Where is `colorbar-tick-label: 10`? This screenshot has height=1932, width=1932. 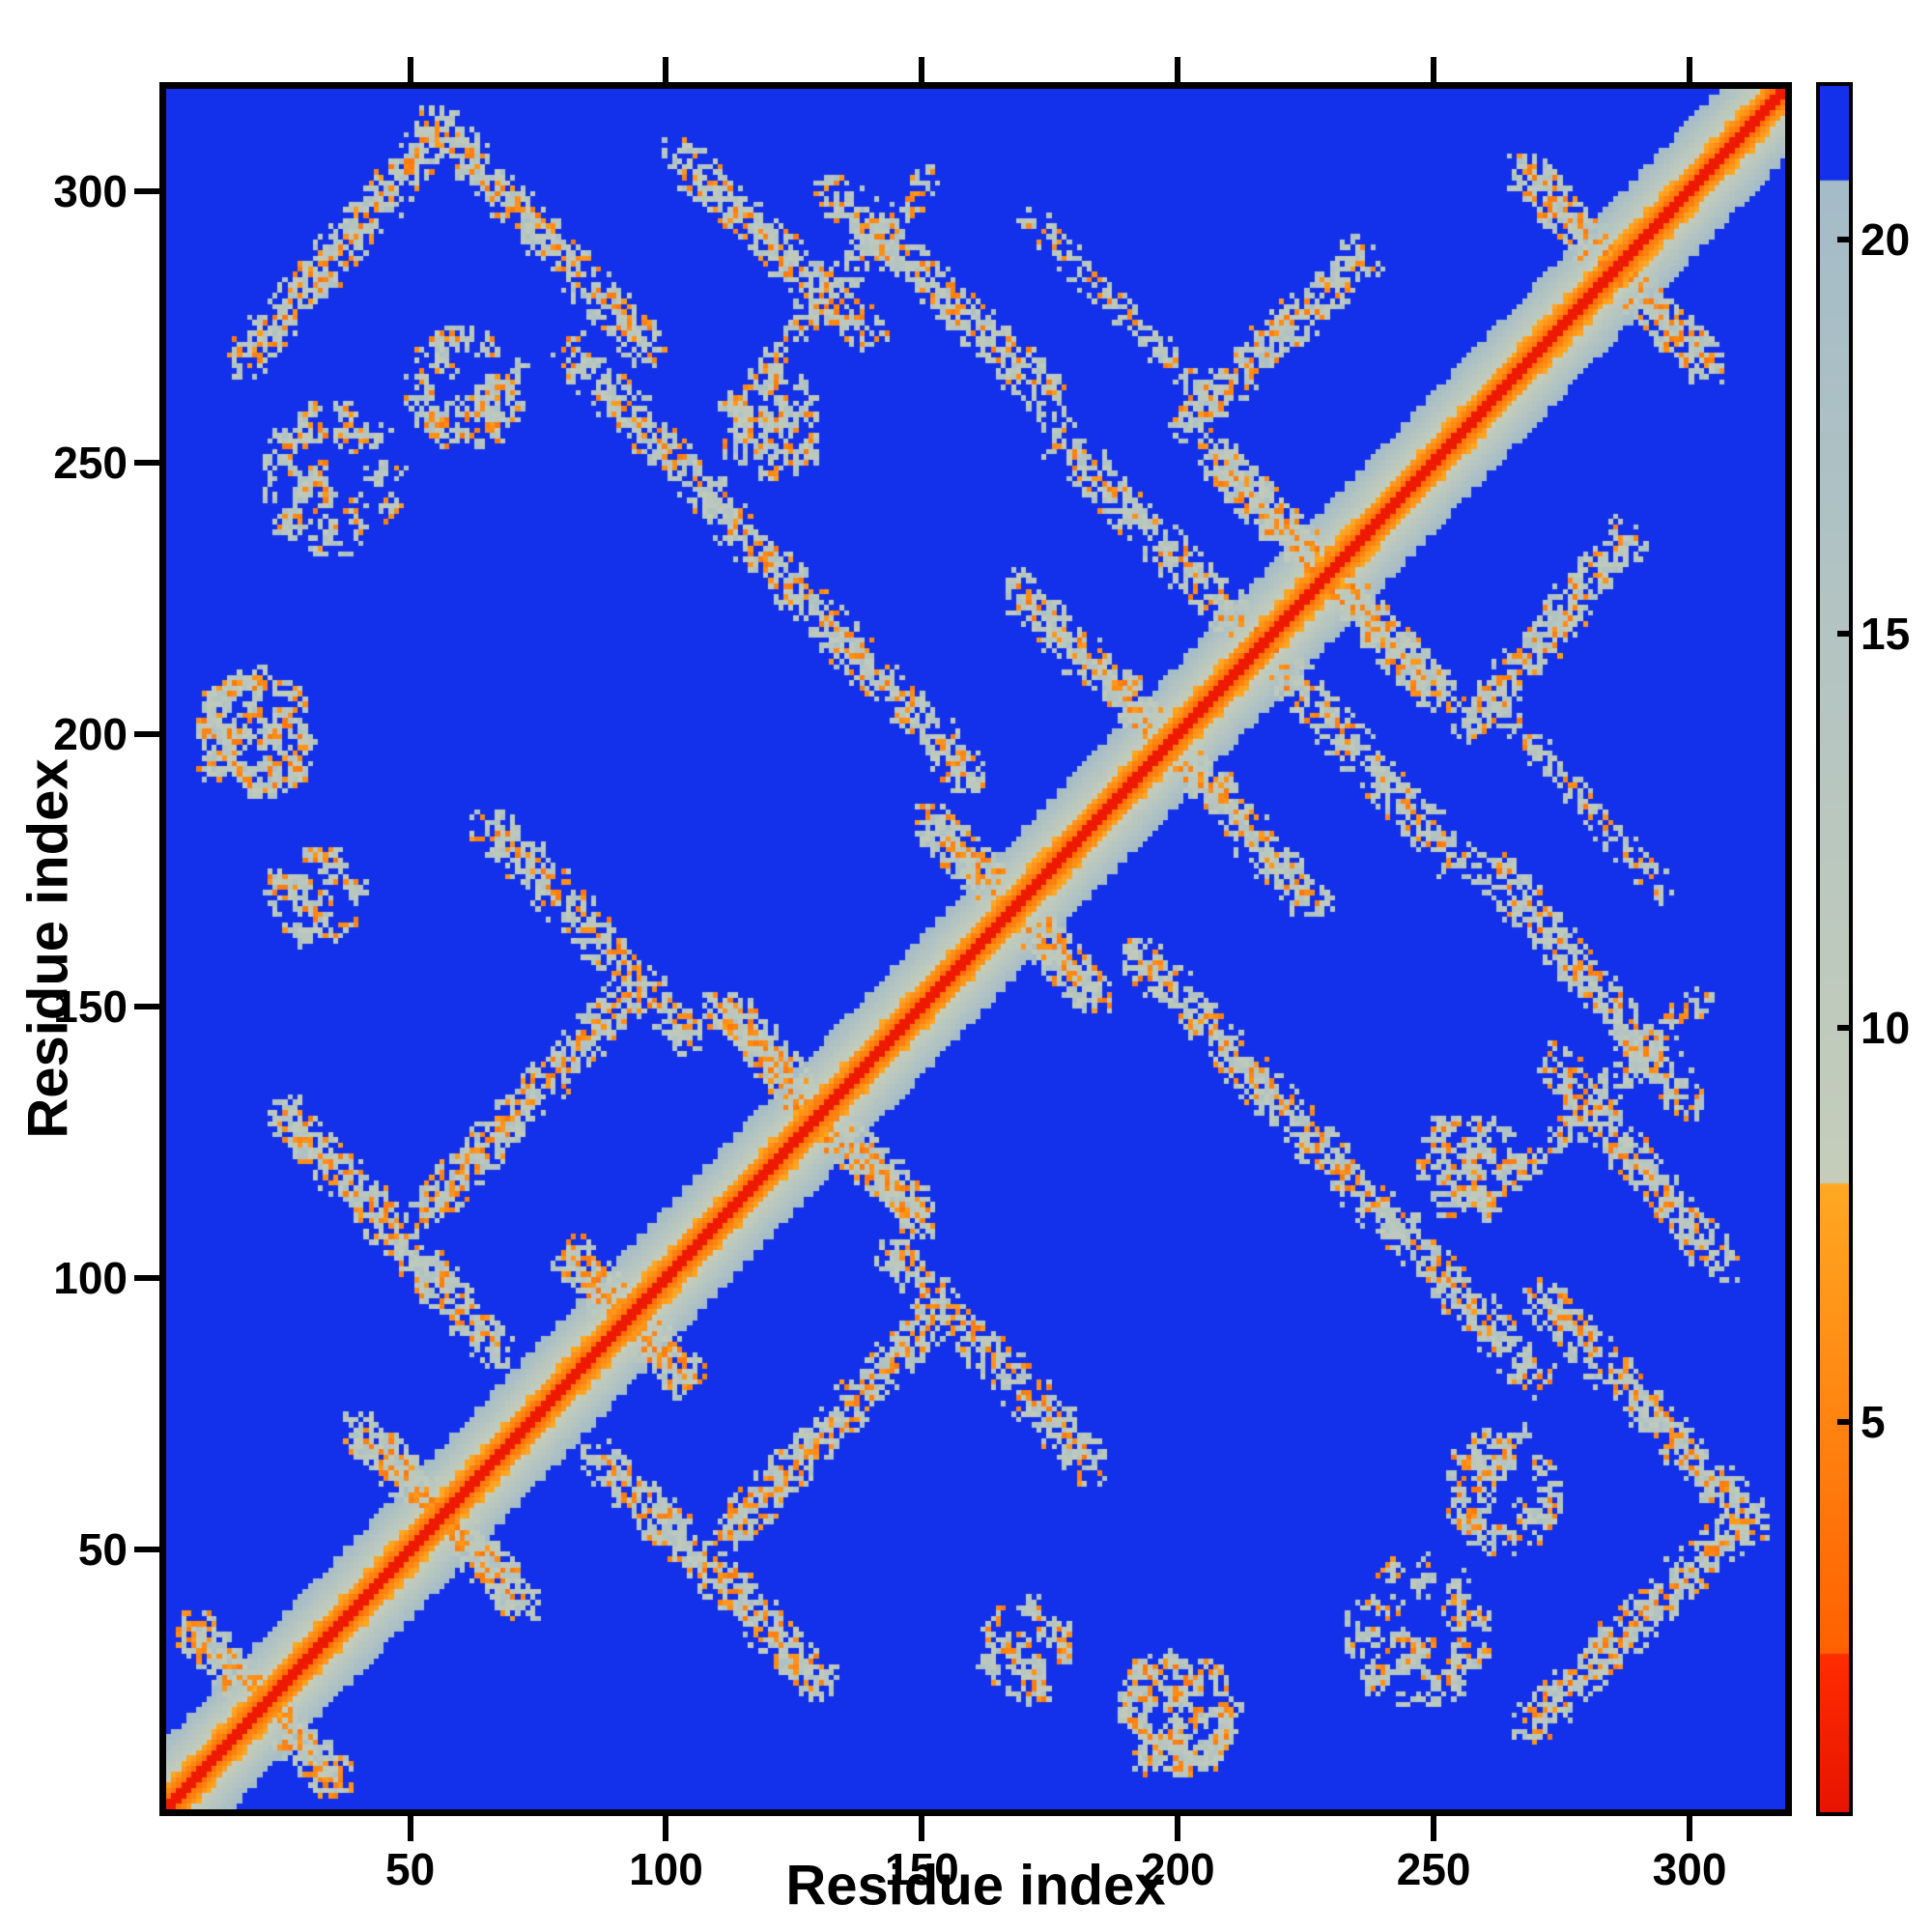
colorbar-tick-label: 10 is located at coordinates (1886, 1028).